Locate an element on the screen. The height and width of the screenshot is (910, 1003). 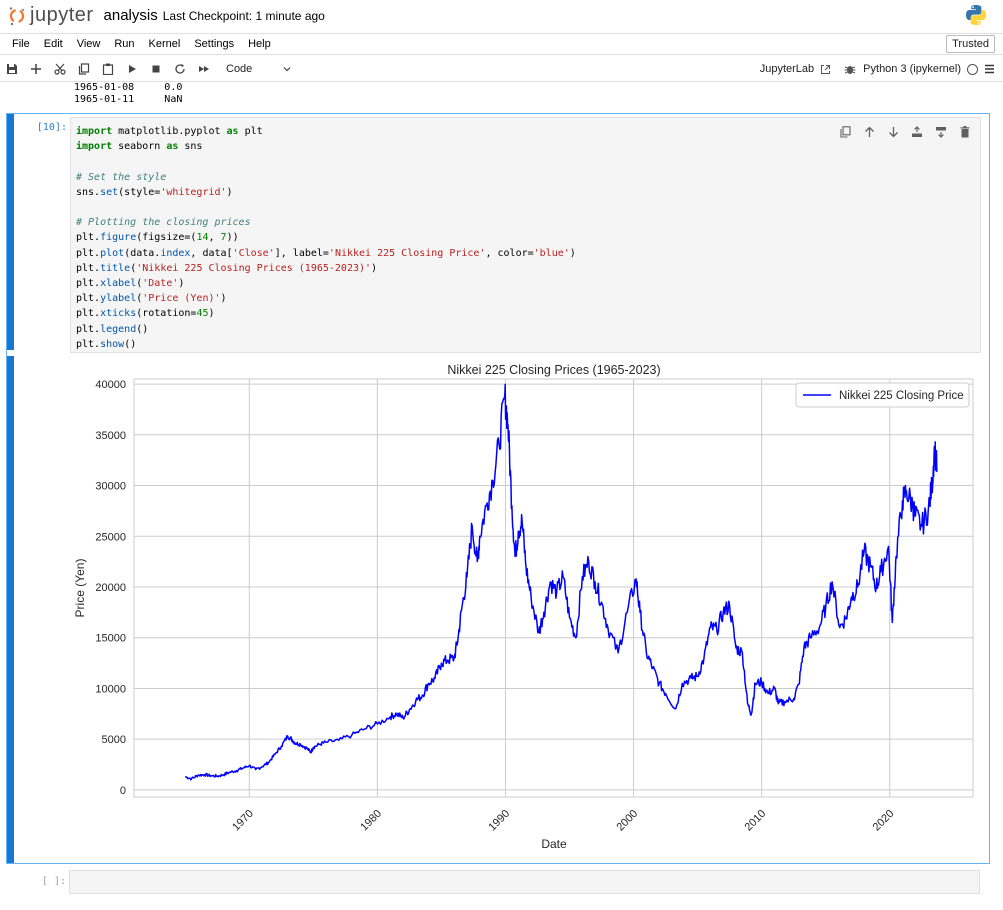
restart-icon is located at coordinates (180, 69).